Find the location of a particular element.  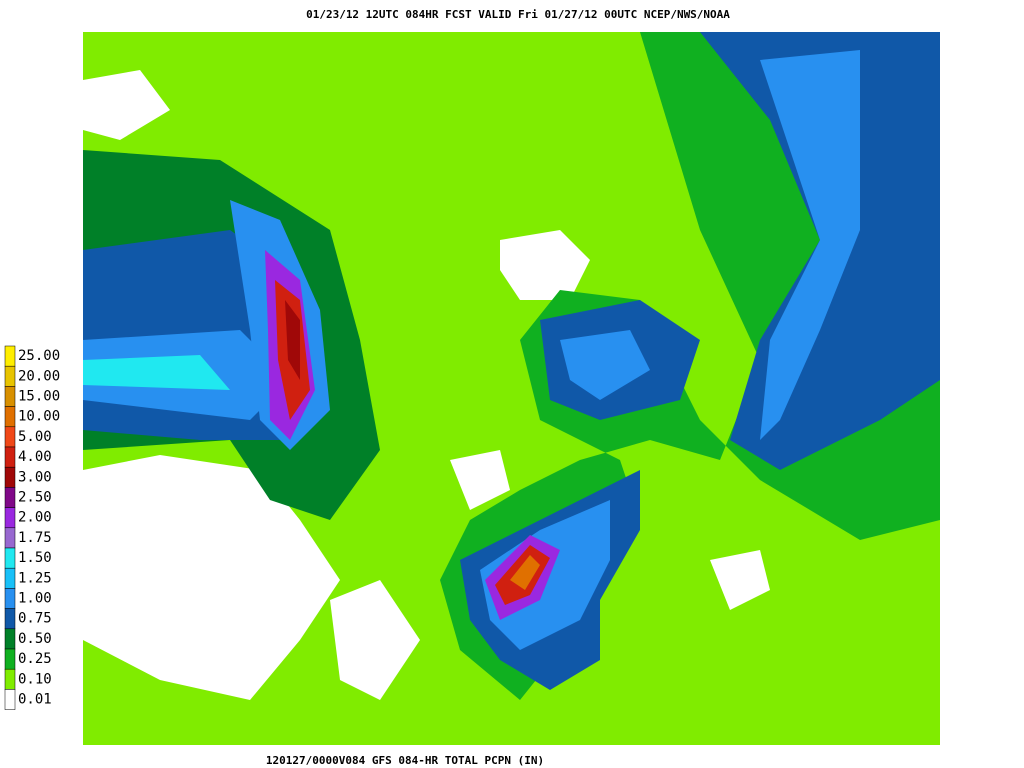

legend-label: 0.75 is located at coordinates (35, 619).